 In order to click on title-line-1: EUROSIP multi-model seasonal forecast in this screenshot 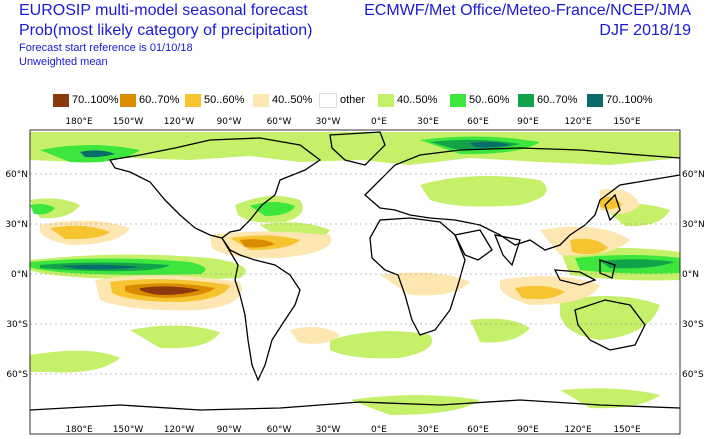, I will do `click(163, 10)`.